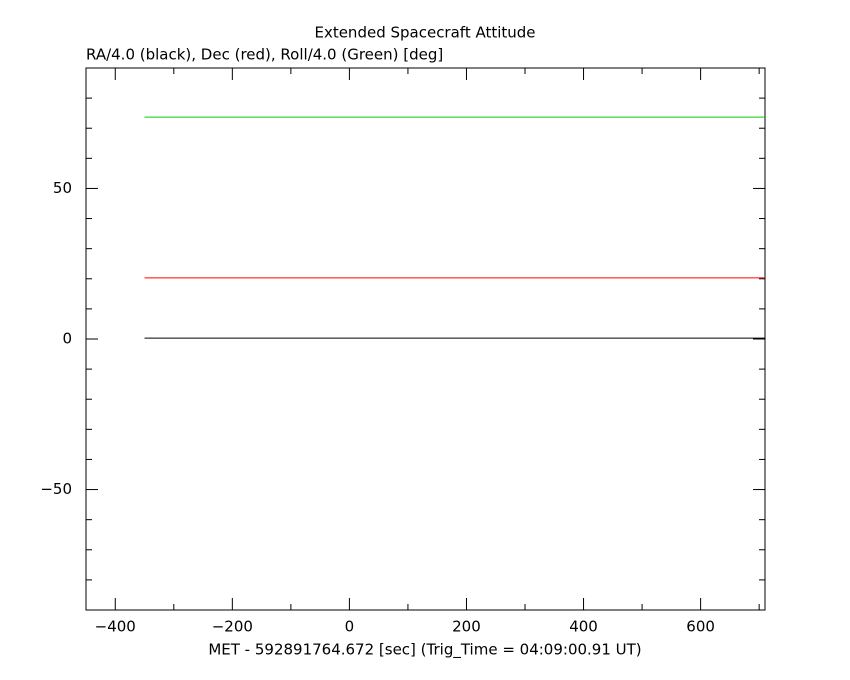  What do you see at coordinates (466, 627) in the screenshot?
I see `x-tick-label: 200` at bounding box center [466, 627].